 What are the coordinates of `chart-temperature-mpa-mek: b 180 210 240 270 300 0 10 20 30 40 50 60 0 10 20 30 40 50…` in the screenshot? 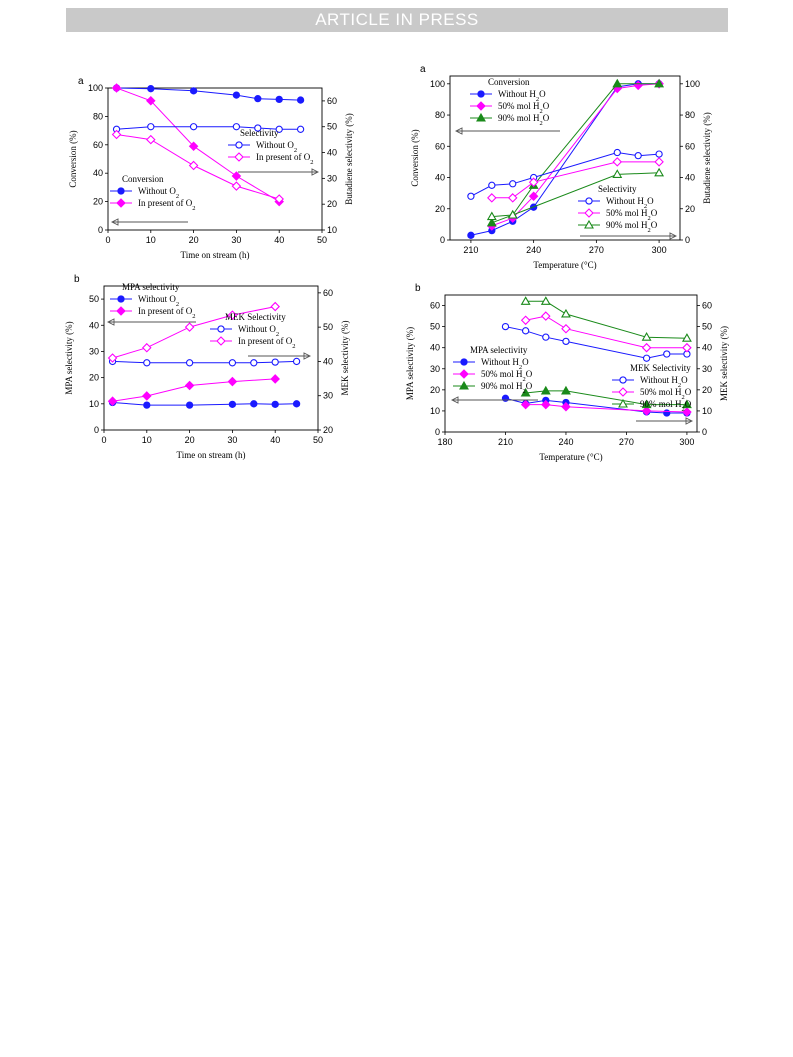 It's located at (567, 372).